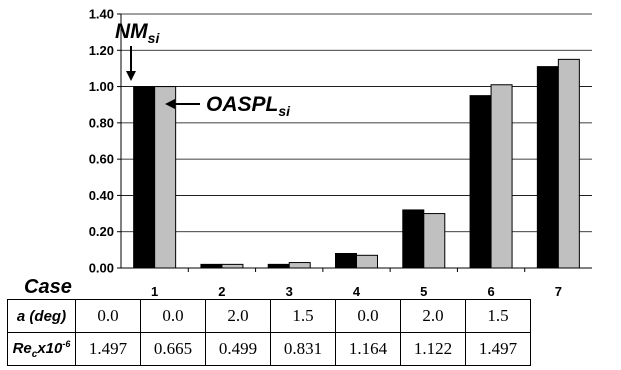  Describe the element at coordinates (101, 231) in the screenshot. I see `y-tick-label: 0.20` at that location.